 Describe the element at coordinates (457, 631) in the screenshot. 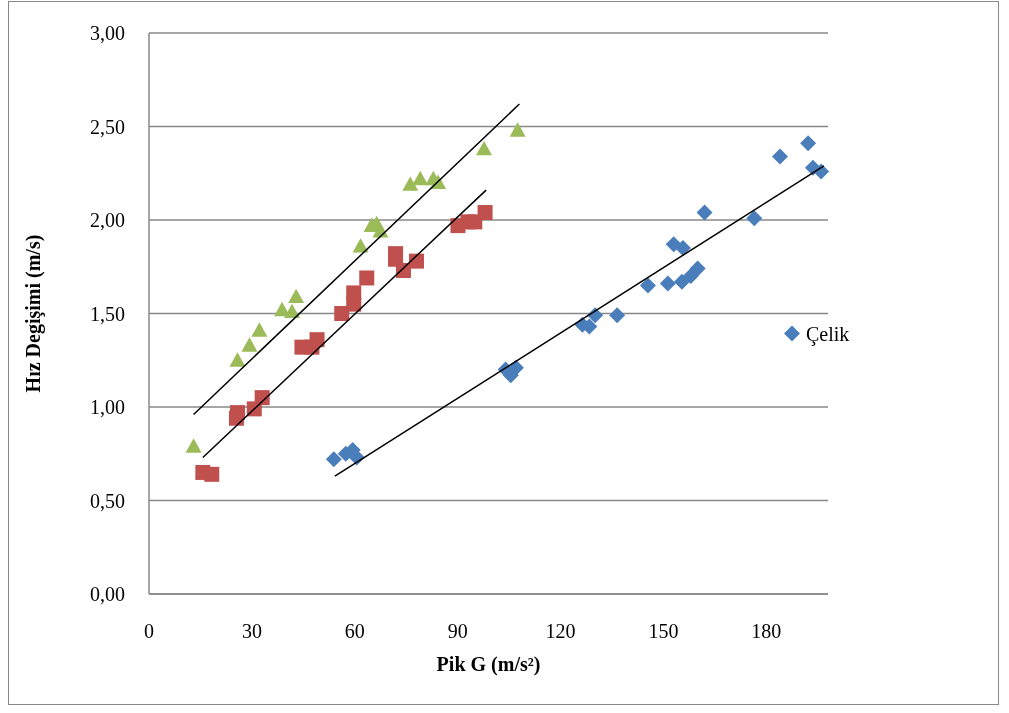

I see `x-tick-label: 90` at that location.